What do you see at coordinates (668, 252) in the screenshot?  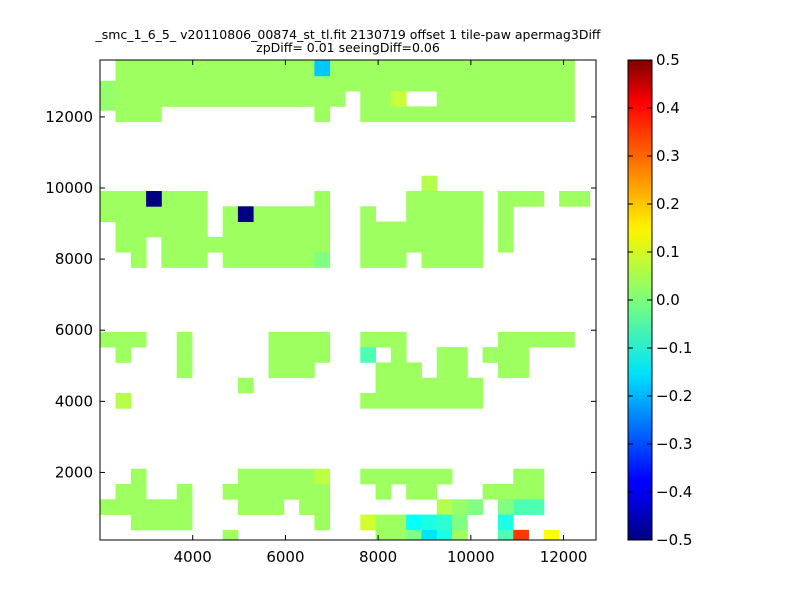 I see `colorbar-tick-label: 0.1` at bounding box center [668, 252].